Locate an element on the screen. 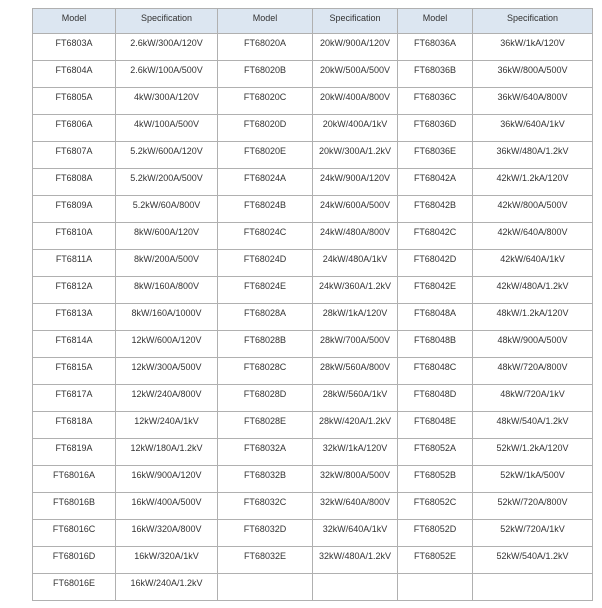 This screenshot has width=602, height=608. model-cell: FT68042B is located at coordinates (435, 209).